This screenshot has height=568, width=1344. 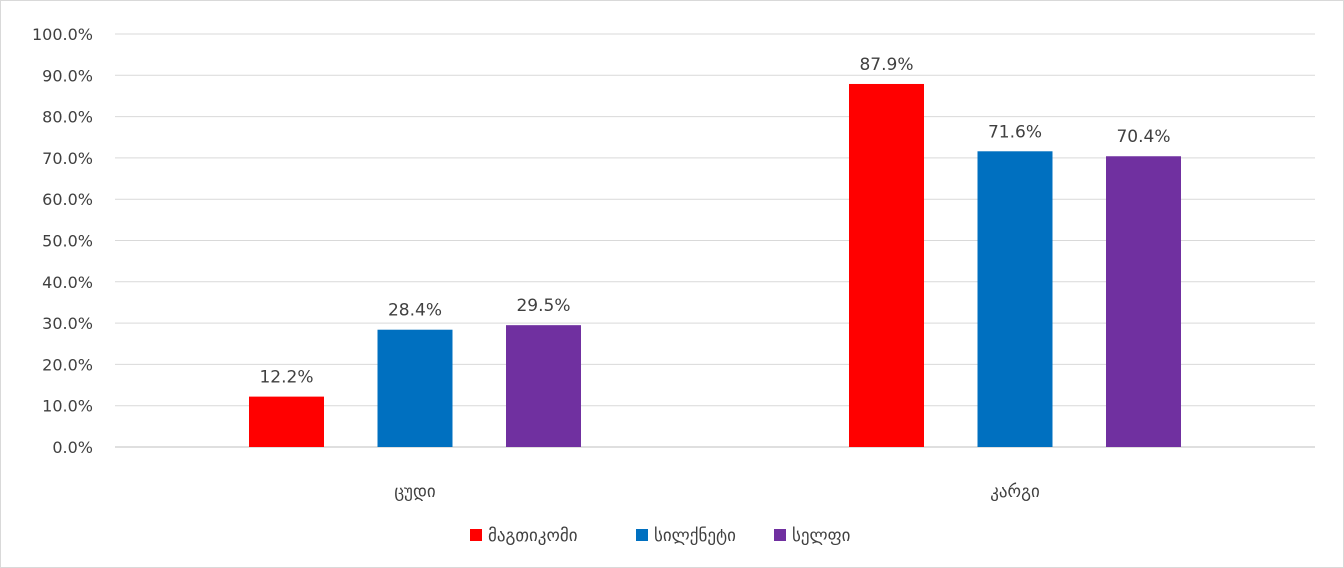 What do you see at coordinates (67, 75) in the screenshot?
I see `y-tick-label: 90.0%` at bounding box center [67, 75].